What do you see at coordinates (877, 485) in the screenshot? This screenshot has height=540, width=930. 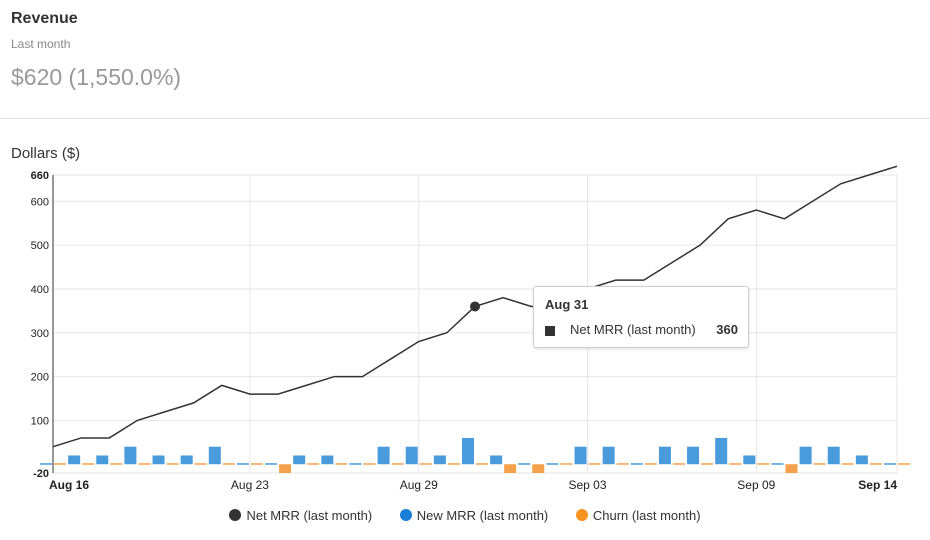 I see `x-tick-label: Sep 14` at bounding box center [877, 485].